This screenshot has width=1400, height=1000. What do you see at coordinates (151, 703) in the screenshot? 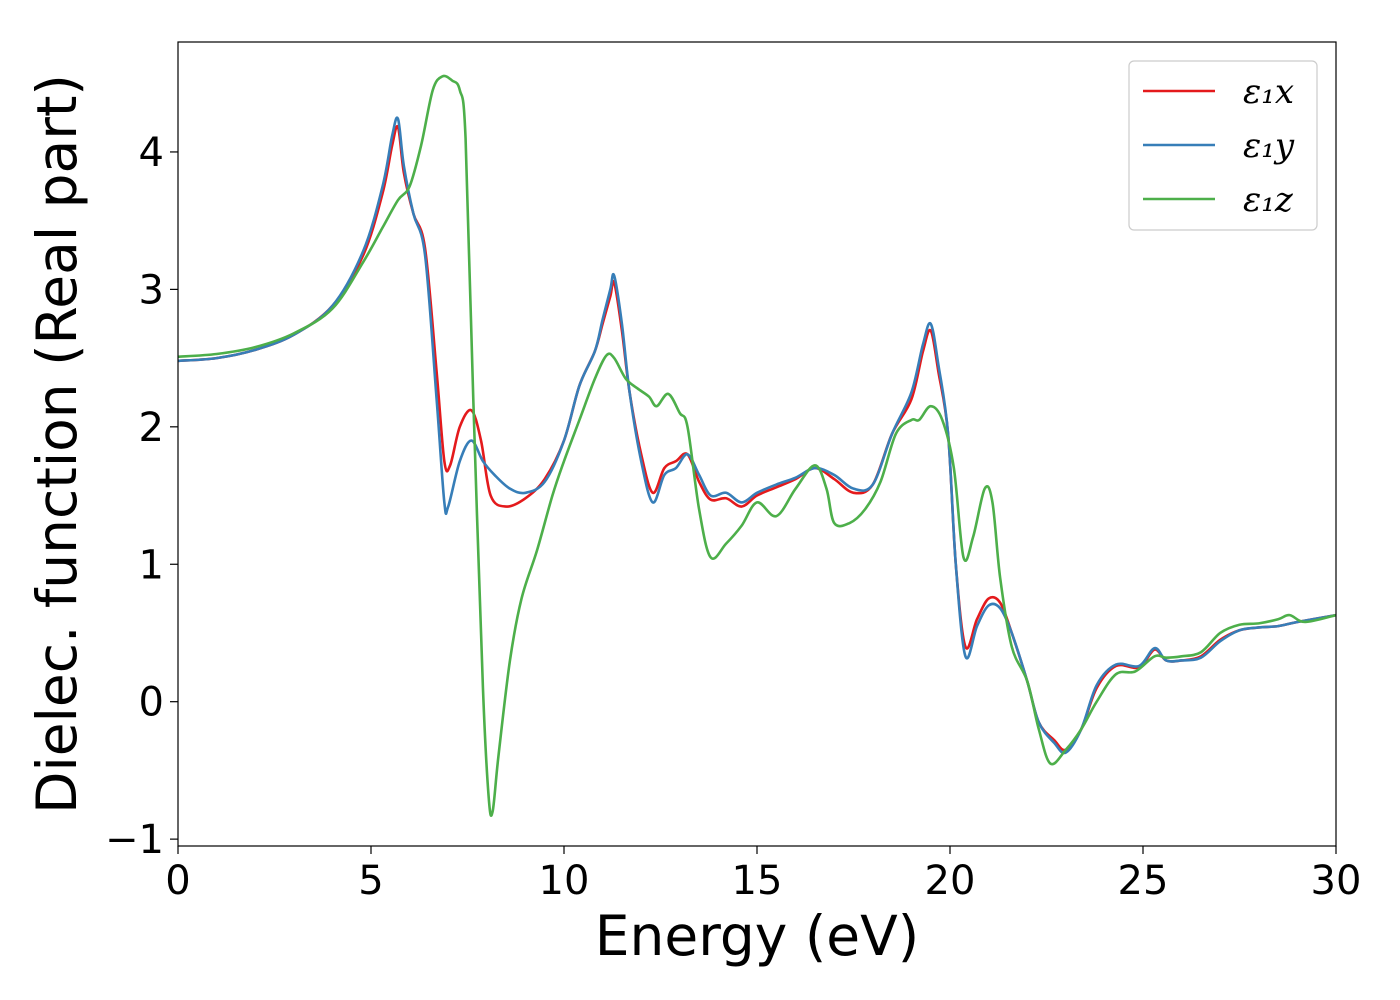
I see `y-tick-label: 0` at bounding box center [151, 703].